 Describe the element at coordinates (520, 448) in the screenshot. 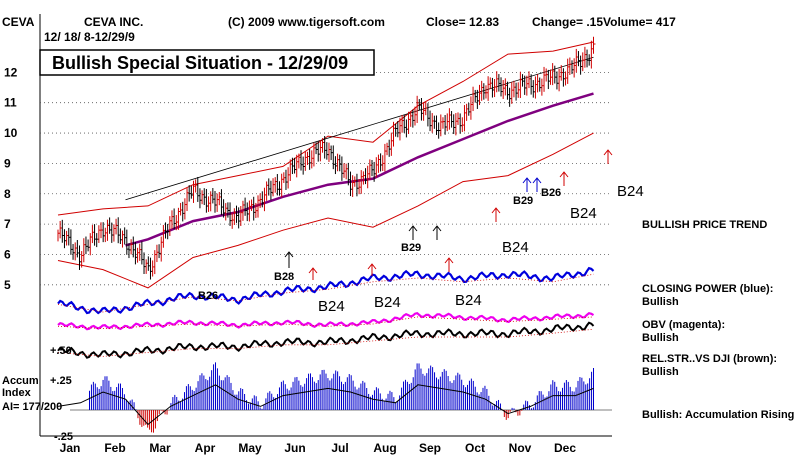

I see `x-tick-label-nov: Nov` at that location.